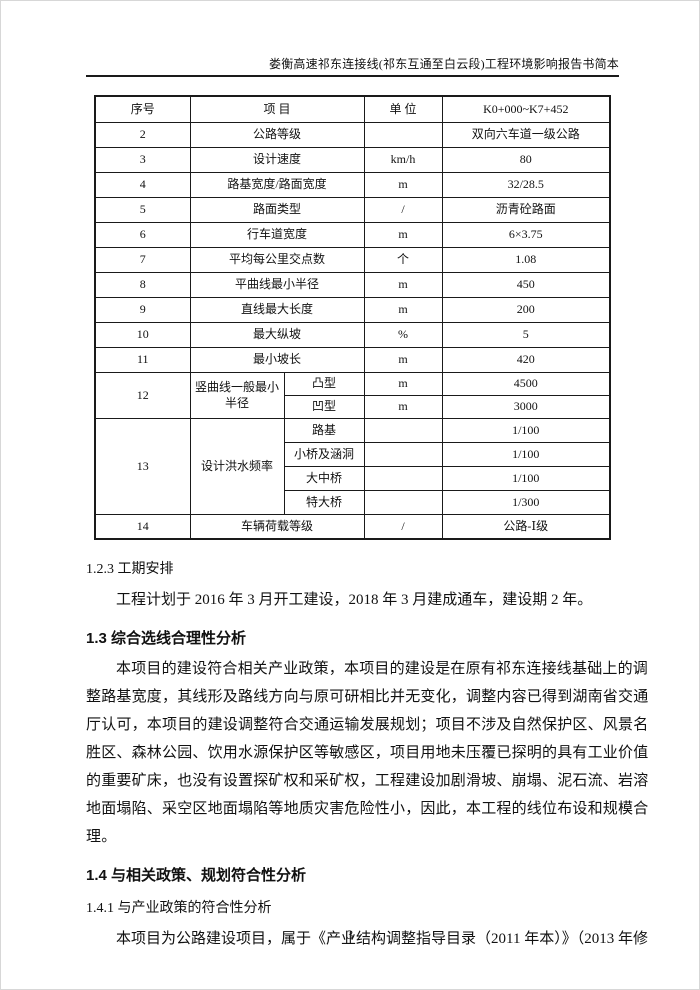 Image resolution: width=700 pixels, height=990 pixels. What do you see at coordinates (142, 395) in the screenshot?
I see `row-no: 12` at bounding box center [142, 395].